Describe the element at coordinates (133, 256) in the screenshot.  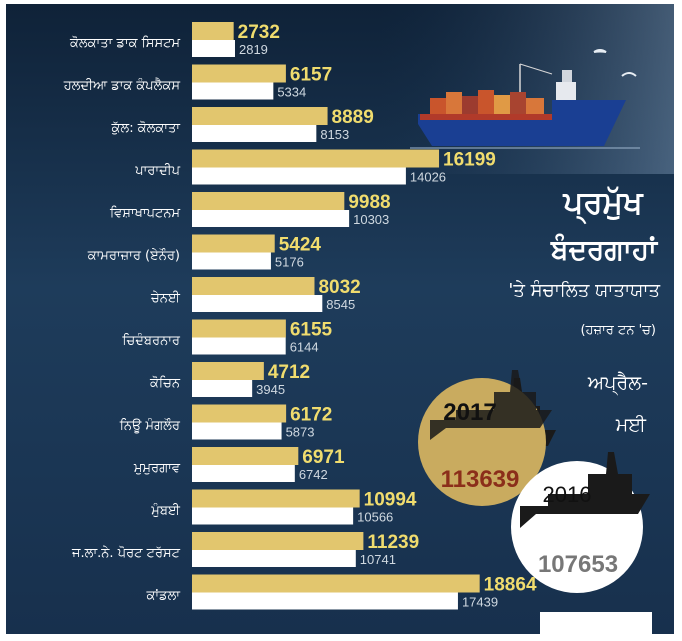
I see `category-label: ਕਾਮਰਾਜ਼ਾਰ (ਏਨੌਰ)` at that location.